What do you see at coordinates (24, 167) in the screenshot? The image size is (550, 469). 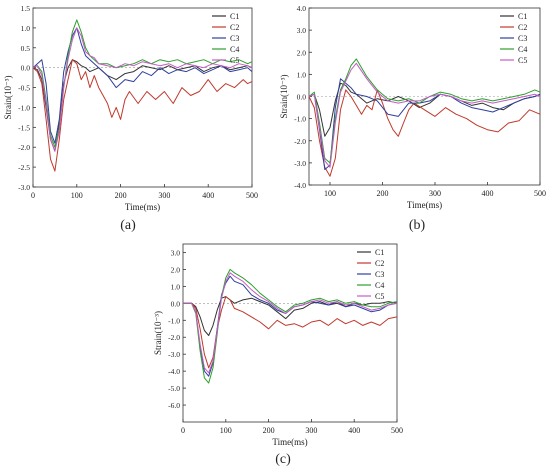 I see `y-tick-label: -2.5` at bounding box center [24, 167].